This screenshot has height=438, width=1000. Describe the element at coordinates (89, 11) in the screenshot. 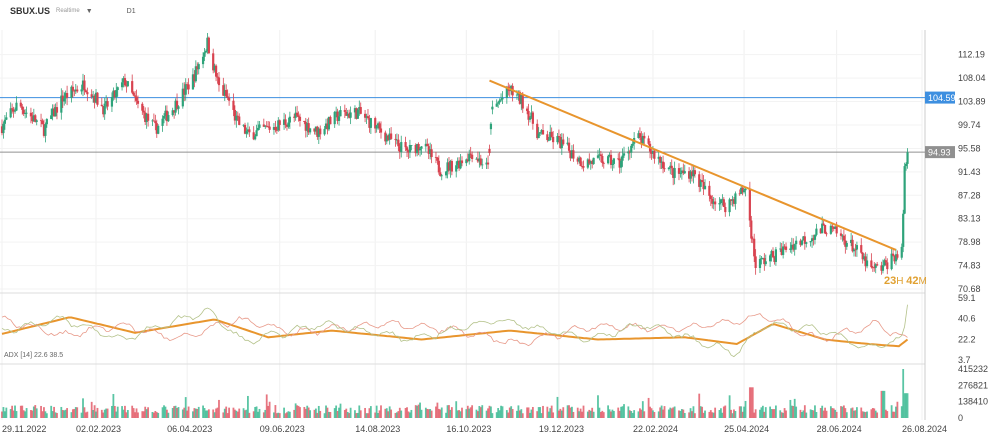

I see `symbol-dropdown-icon: ▼` at that location.